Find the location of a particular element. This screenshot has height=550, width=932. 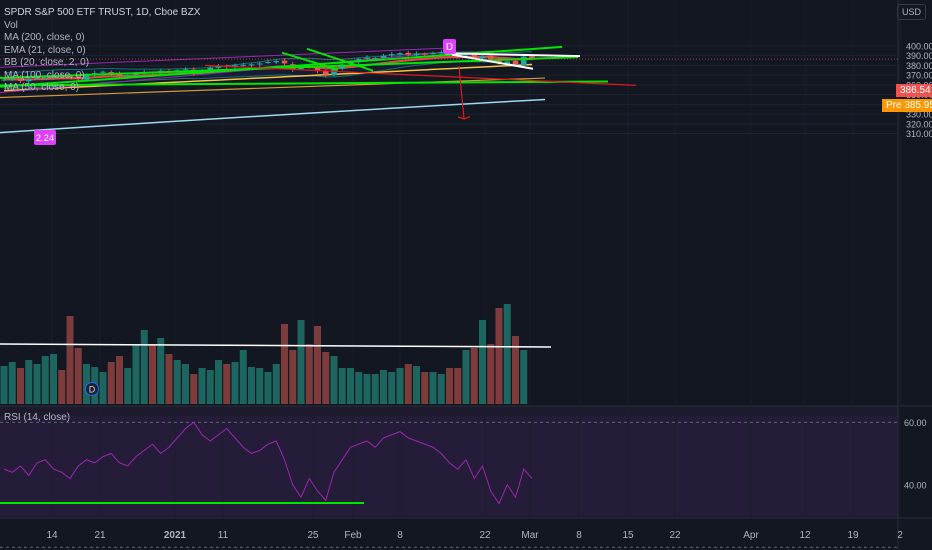

wedge-bottom-white is located at coordinates (492, 61).